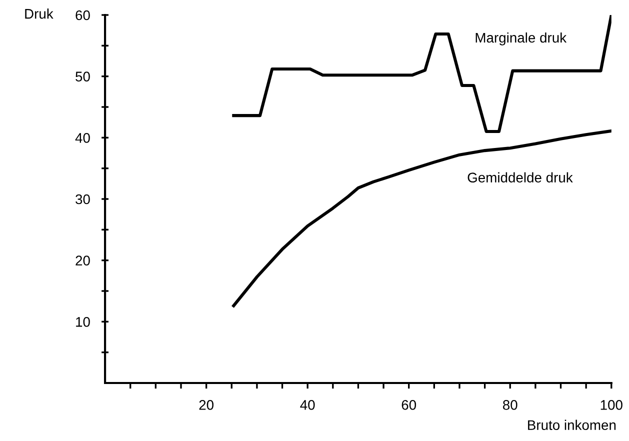  What do you see at coordinates (520, 177) in the screenshot?
I see `series-label: Gemiddelde druk` at bounding box center [520, 177].